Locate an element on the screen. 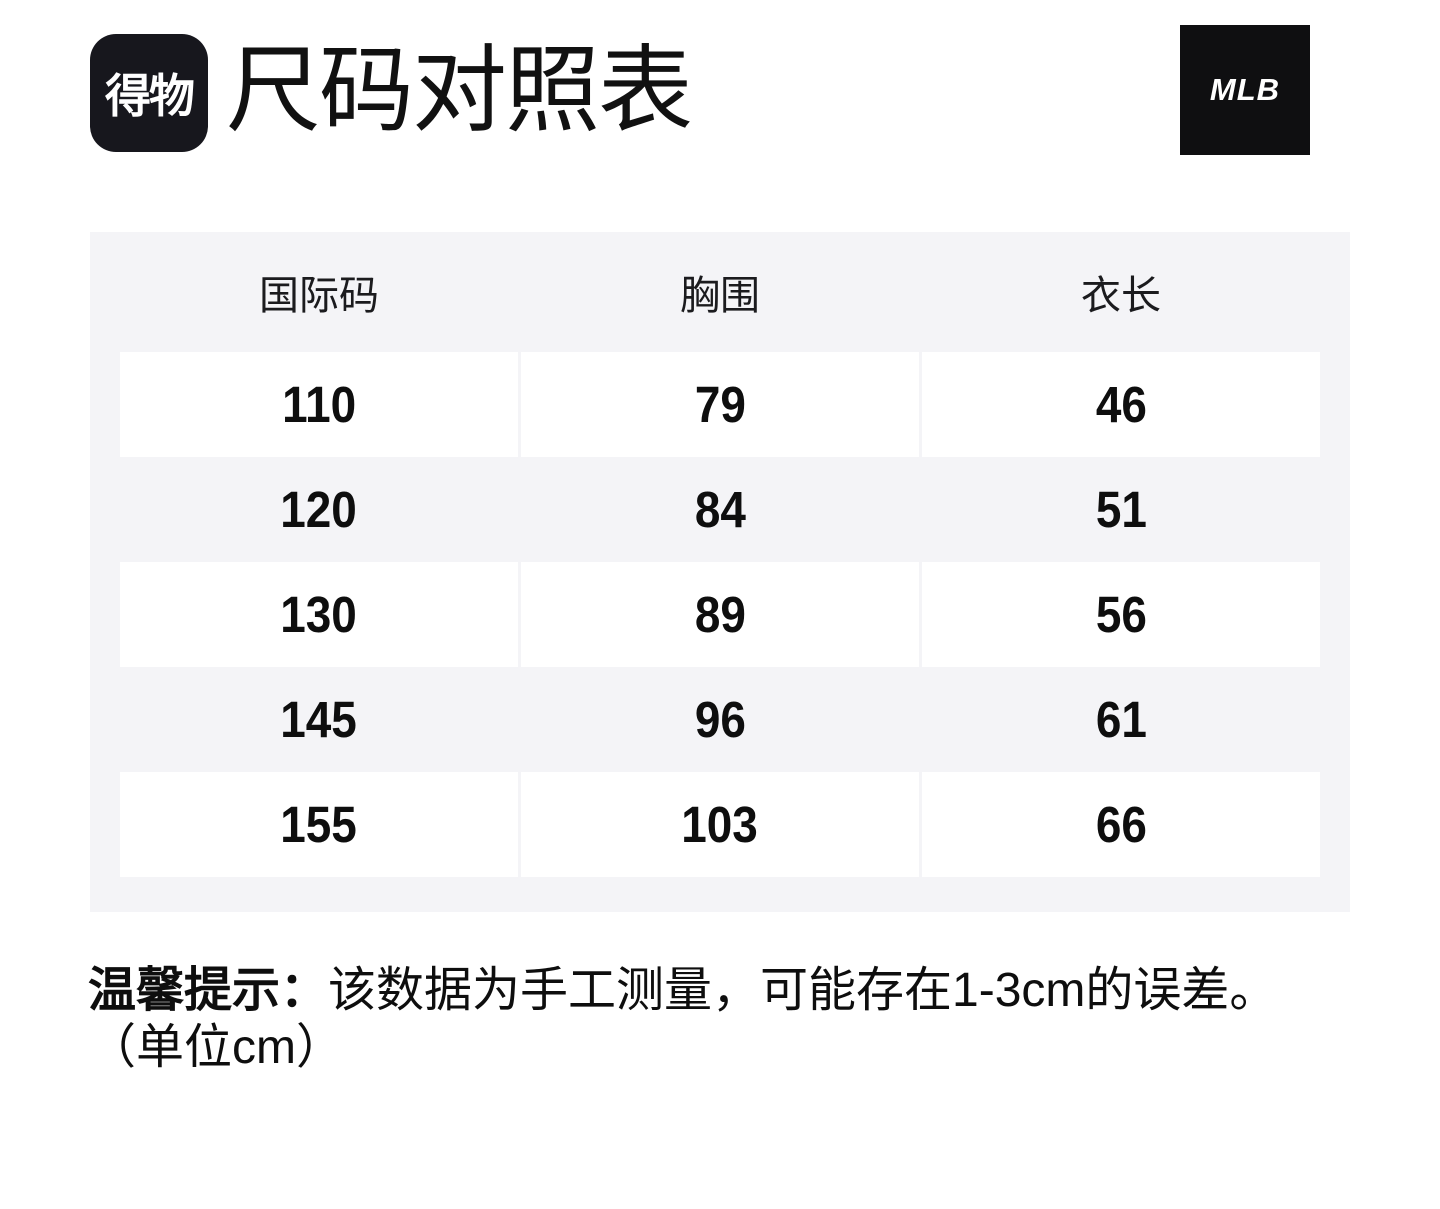  cell-value: 89 is located at coordinates (720, 614).